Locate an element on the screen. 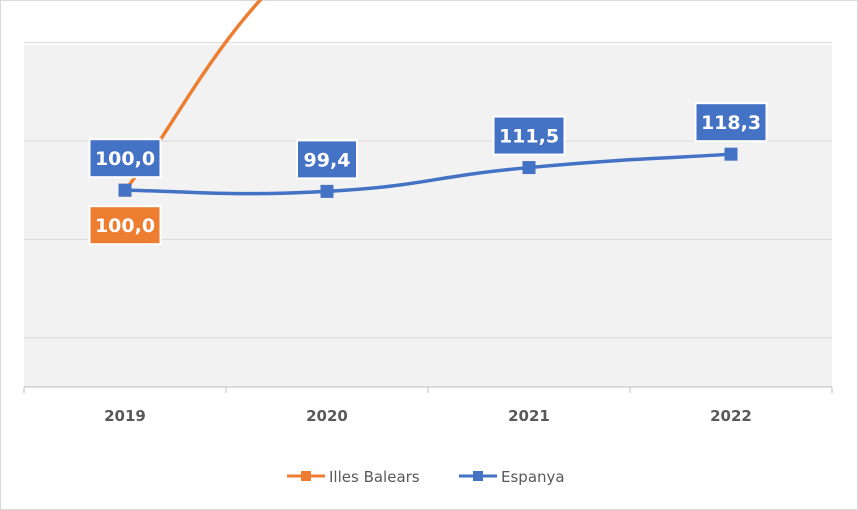 This screenshot has height=510, width=858. legend-label: Illes Balears is located at coordinates (374, 477).